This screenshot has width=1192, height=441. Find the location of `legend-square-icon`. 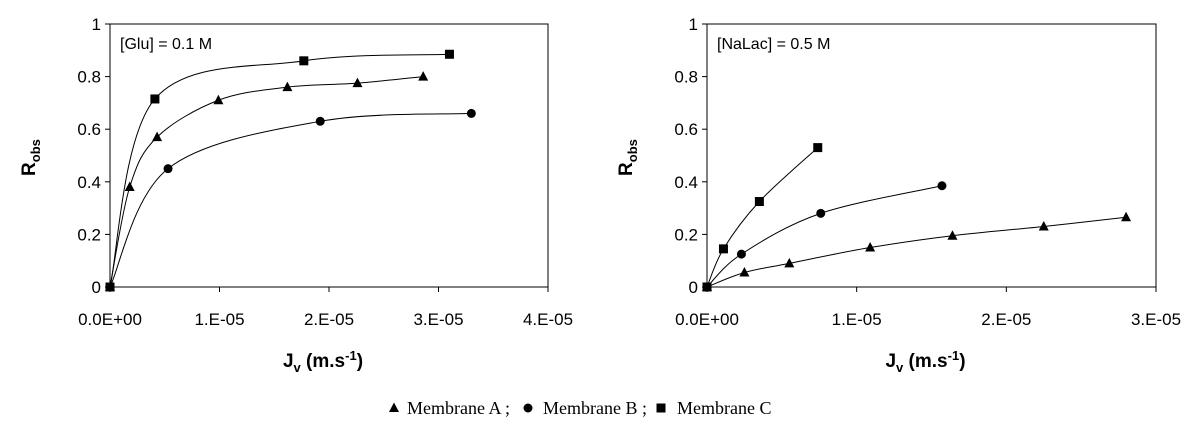

legend-square-icon is located at coordinates (661, 408).